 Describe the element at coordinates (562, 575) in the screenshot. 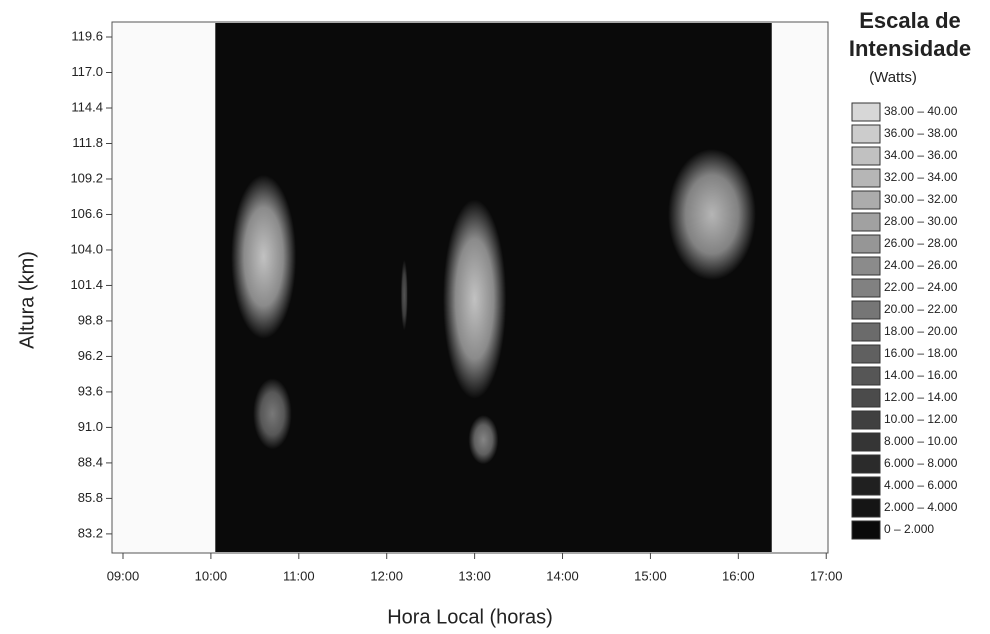

I see `x-tick-label: 14:00` at that location.